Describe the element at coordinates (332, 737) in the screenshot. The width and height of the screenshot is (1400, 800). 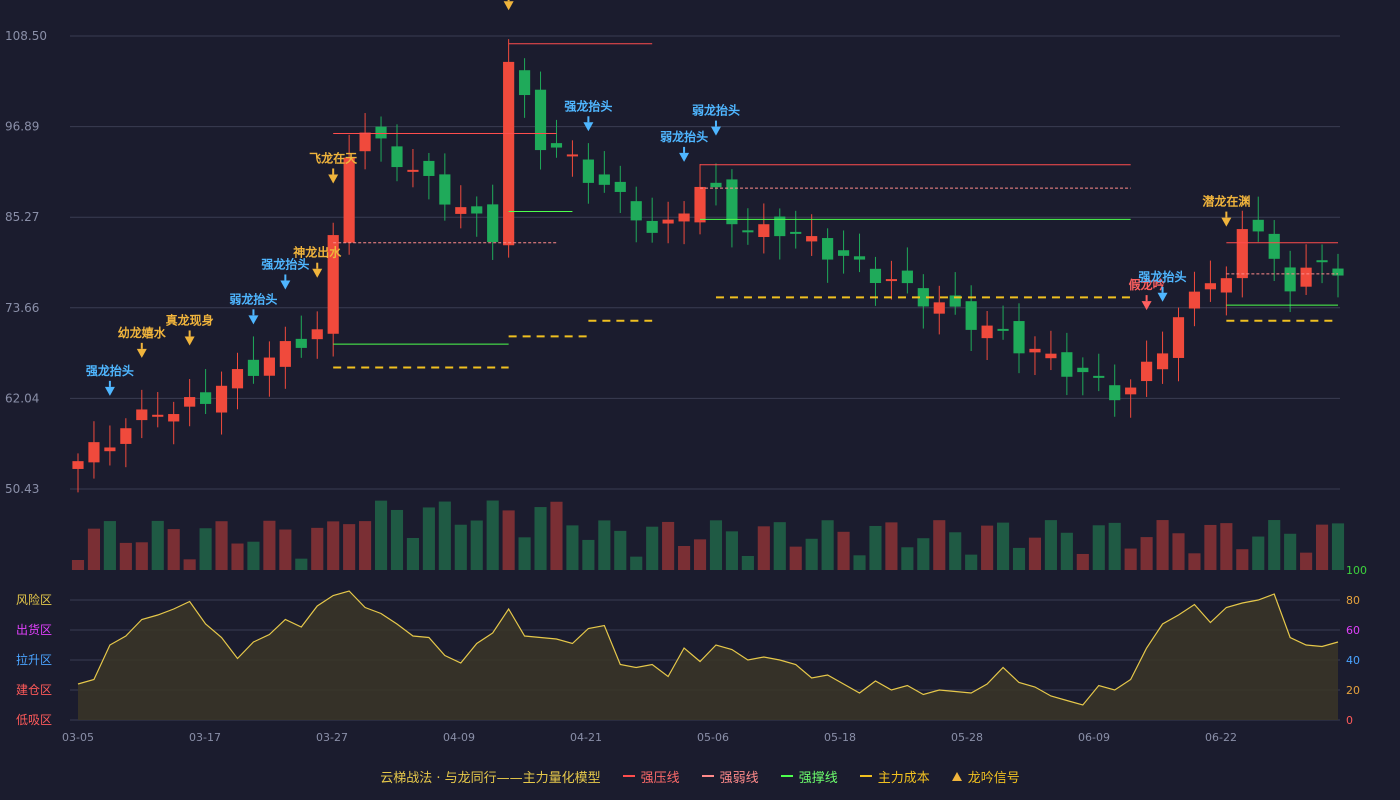
I see `date-tick-label: 03-27` at that location.